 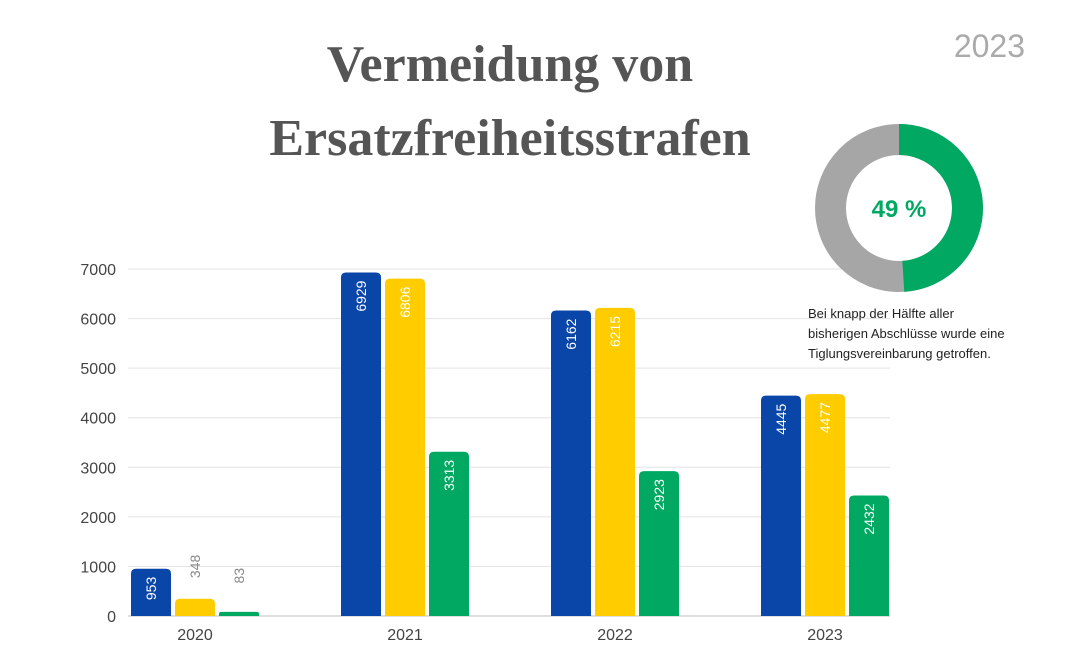 What do you see at coordinates (98, 419) in the screenshot?
I see `y-tick-label: 4000` at bounding box center [98, 419].